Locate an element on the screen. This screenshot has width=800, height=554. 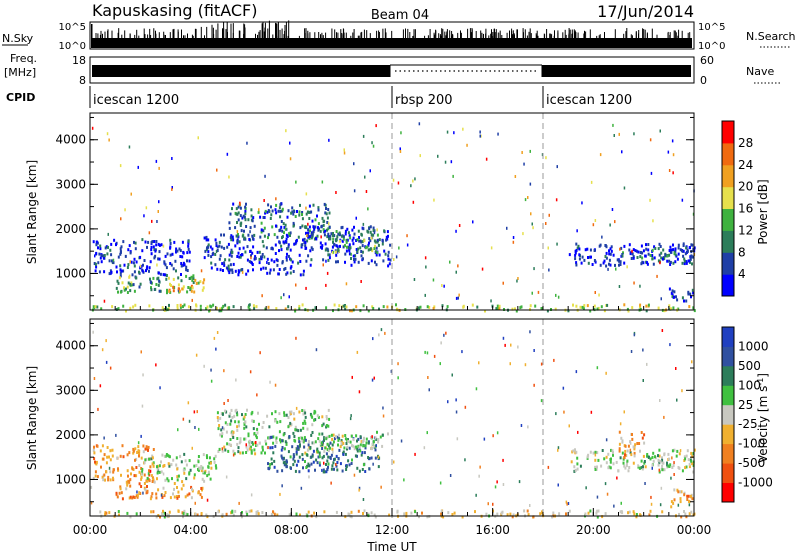
colorbar-tick-label: -25 is located at coordinates (748, 424).